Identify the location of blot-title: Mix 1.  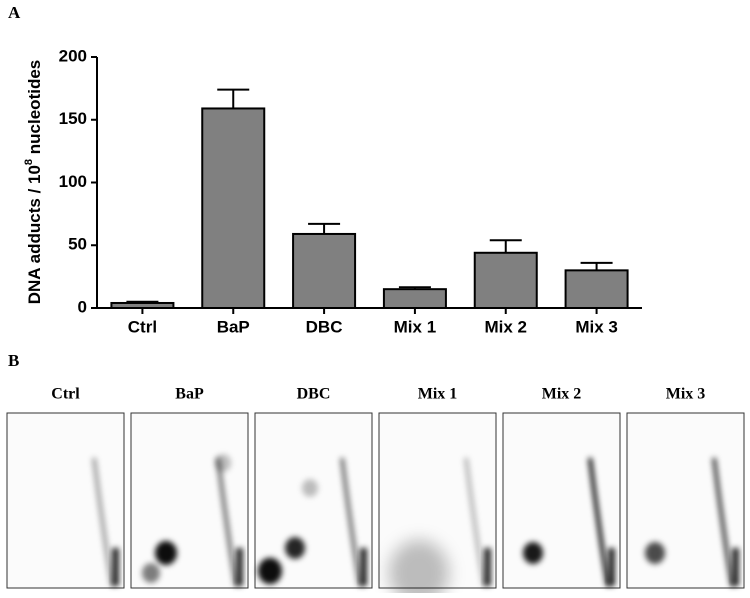
(438, 394).